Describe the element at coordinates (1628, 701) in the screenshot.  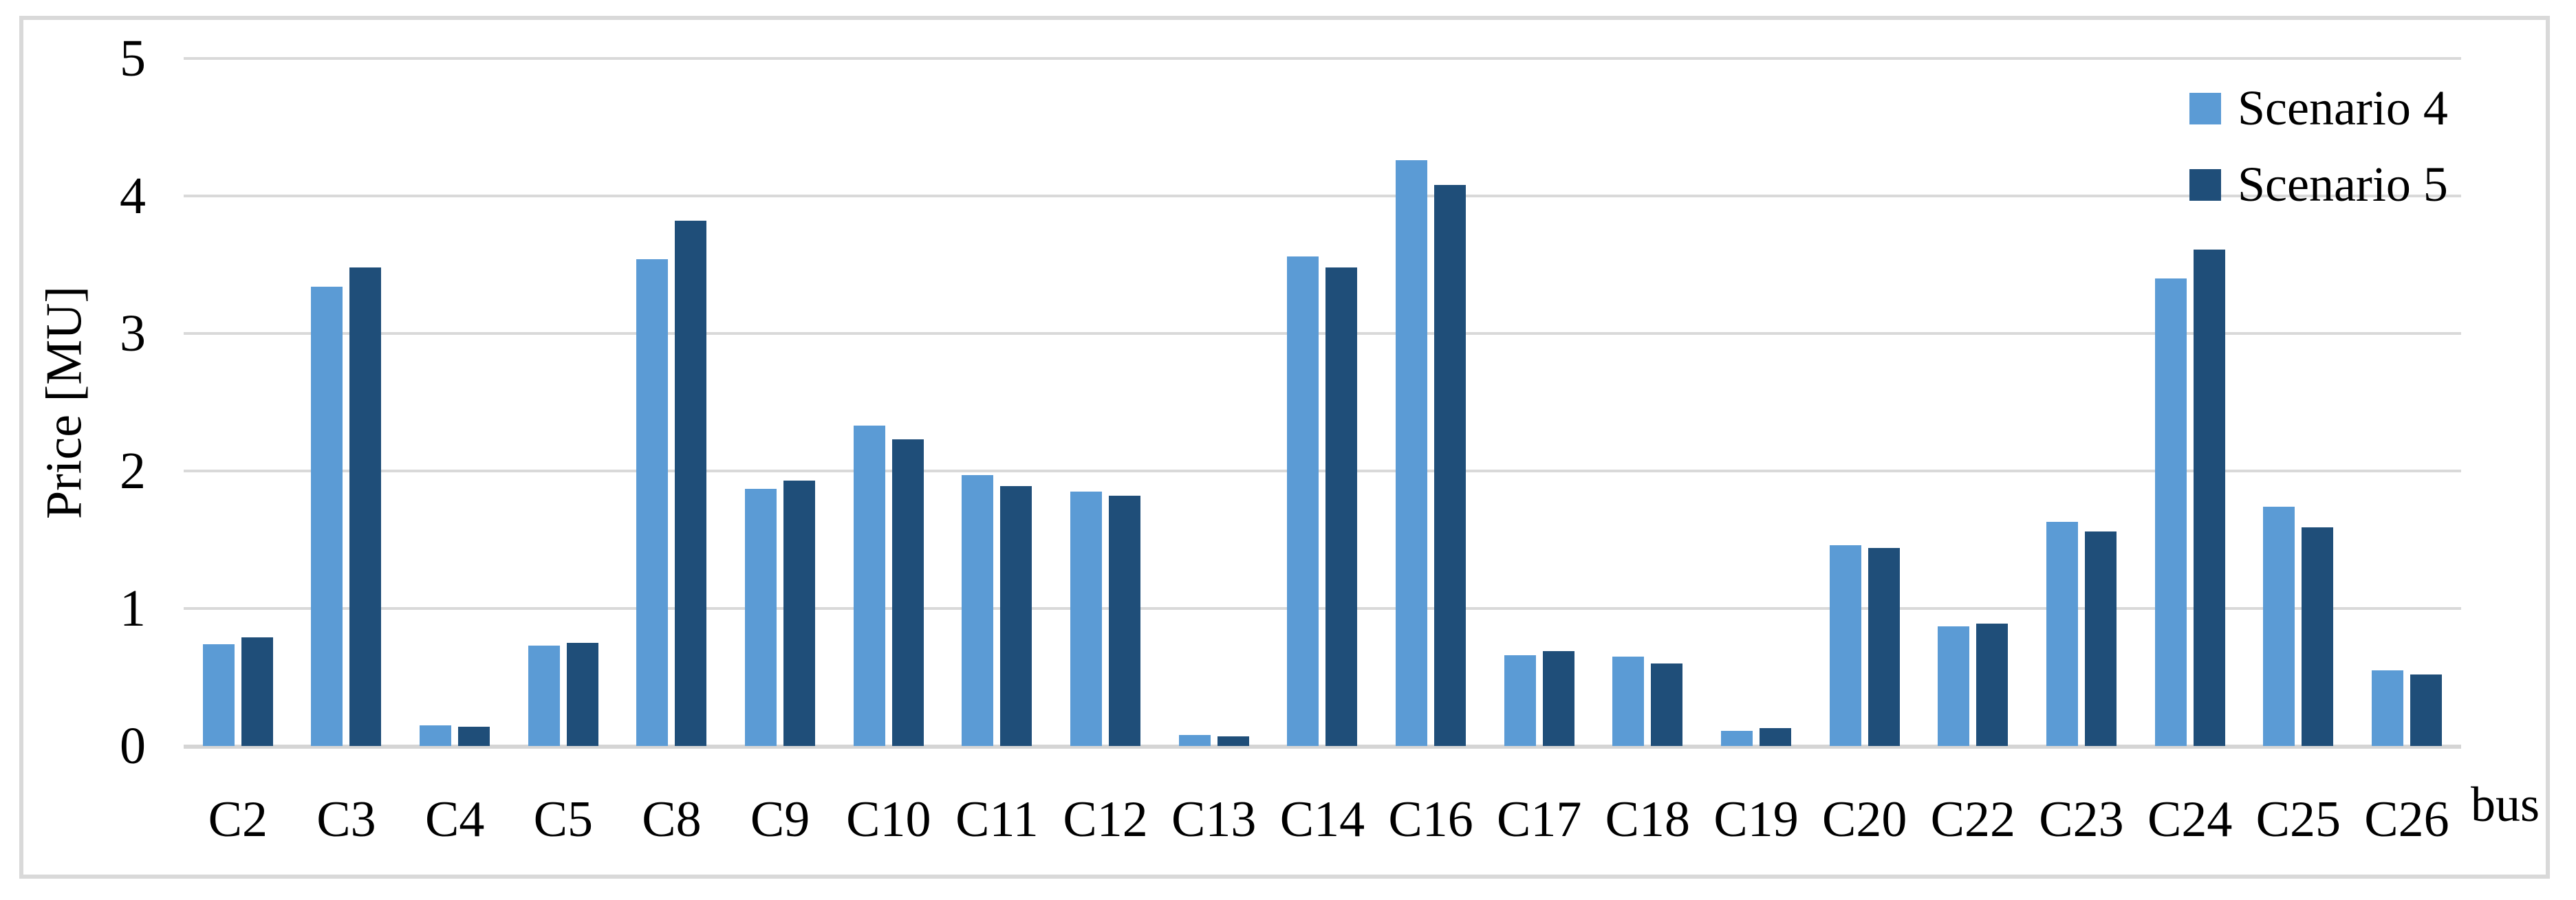
I see `bar-scenario-4-C18` at that location.